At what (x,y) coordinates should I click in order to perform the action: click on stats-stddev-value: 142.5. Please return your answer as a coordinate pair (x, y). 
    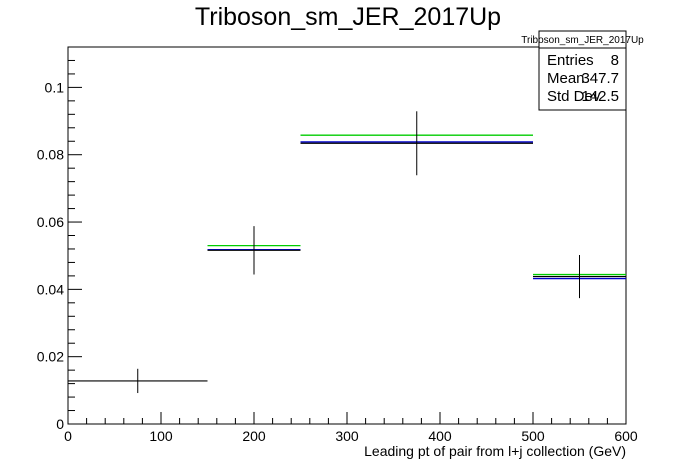
    Looking at the image, I should click on (600, 96).